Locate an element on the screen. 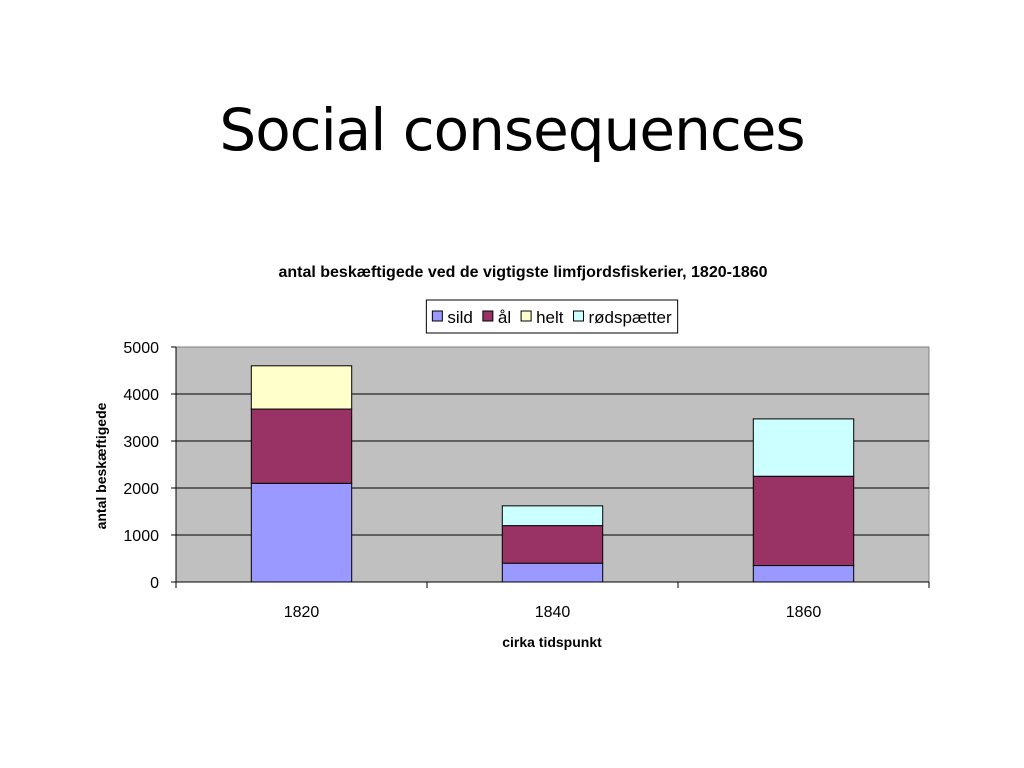  legend-box is located at coordinates (552, 316).